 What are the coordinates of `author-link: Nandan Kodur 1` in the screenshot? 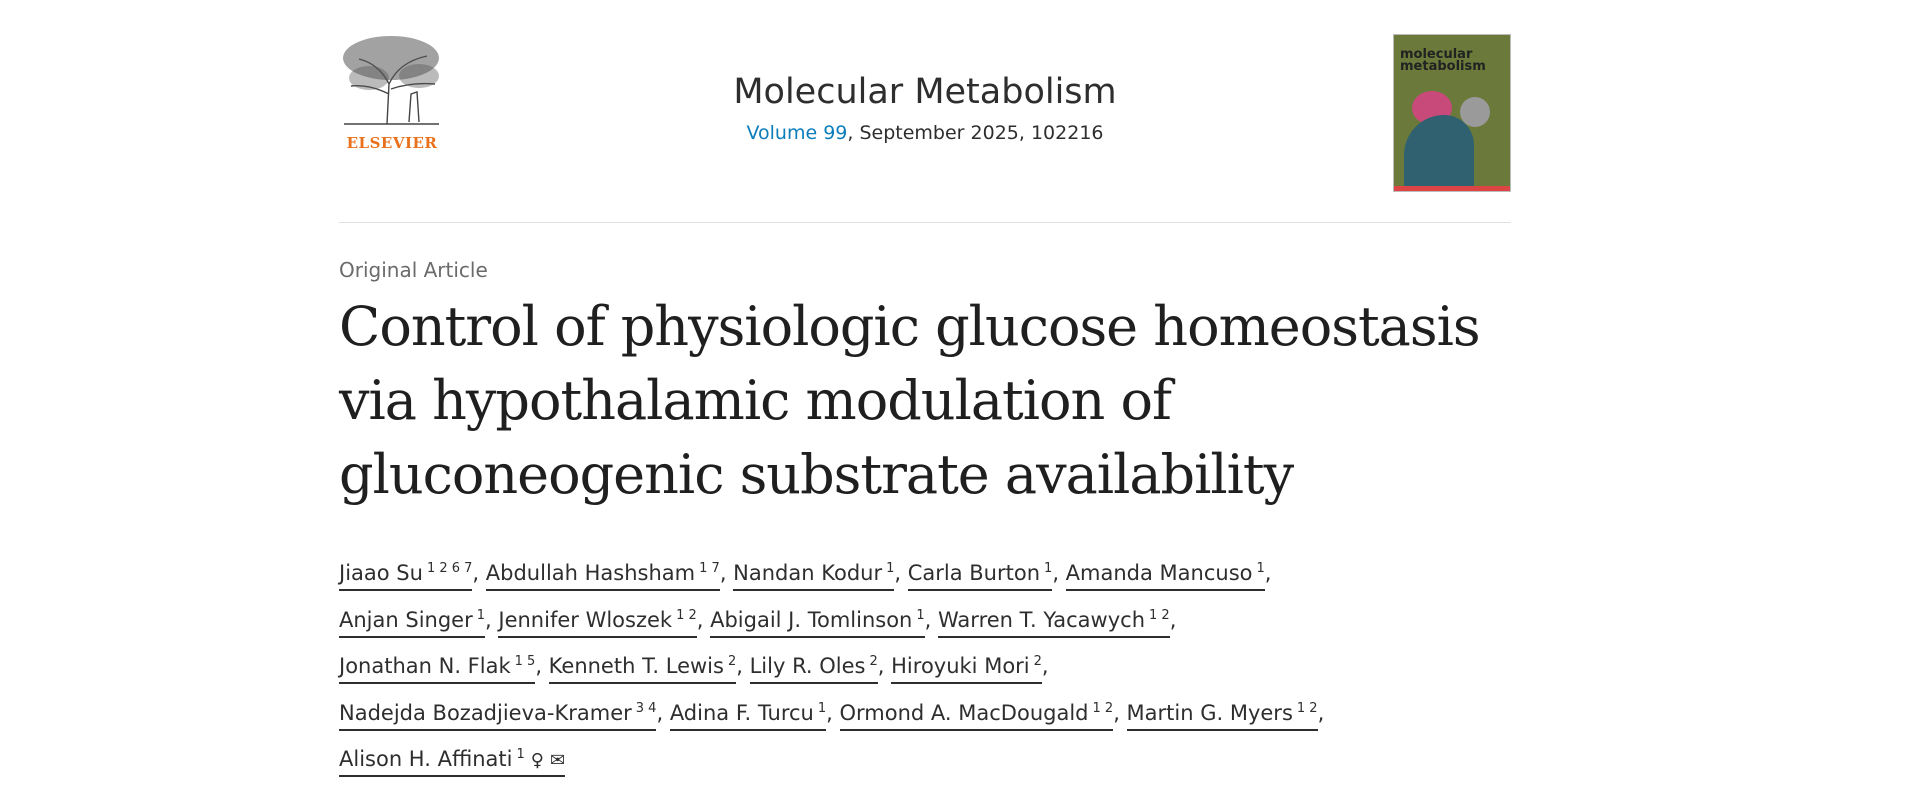 It's located at (814, 576).